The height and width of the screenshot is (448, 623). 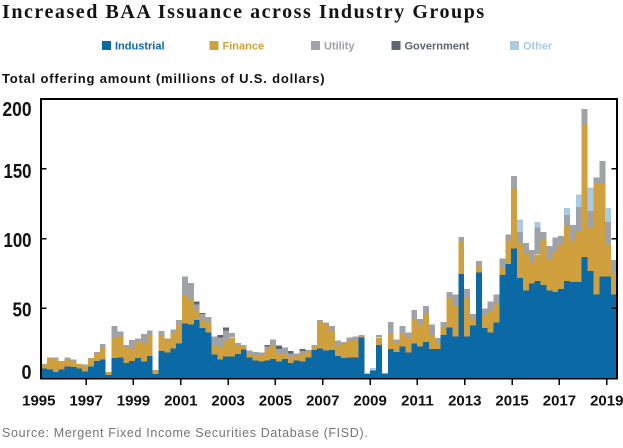 What do you see at coordinates (559, 401) in the screenshot?
I see `svg-text: 2017` at bounding box center [559, 401].